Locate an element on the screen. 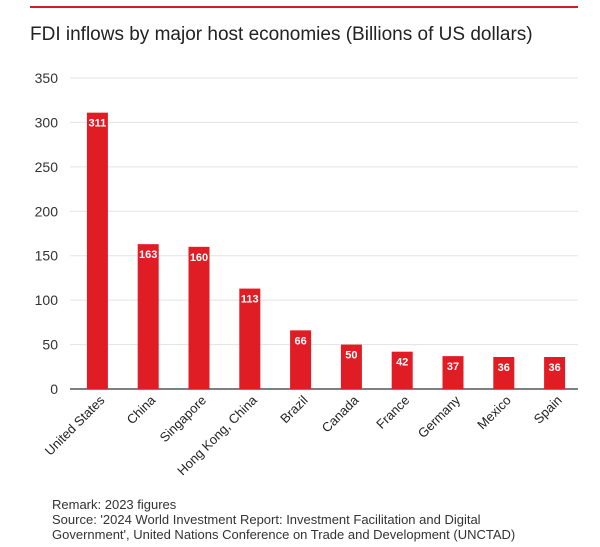  data-label: 42 is located at coordinates (402, 363).